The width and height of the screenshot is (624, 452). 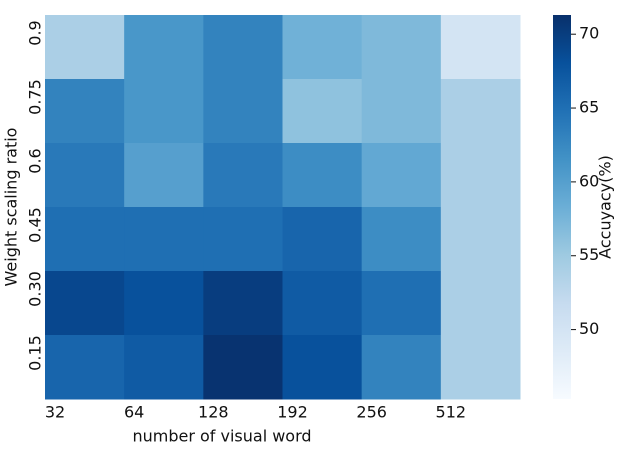 What do you see at coordinates (605, 207) in the screenshot?
I see `colorbar-label: Accuyacy(%)` at bounding box center [605, 207].